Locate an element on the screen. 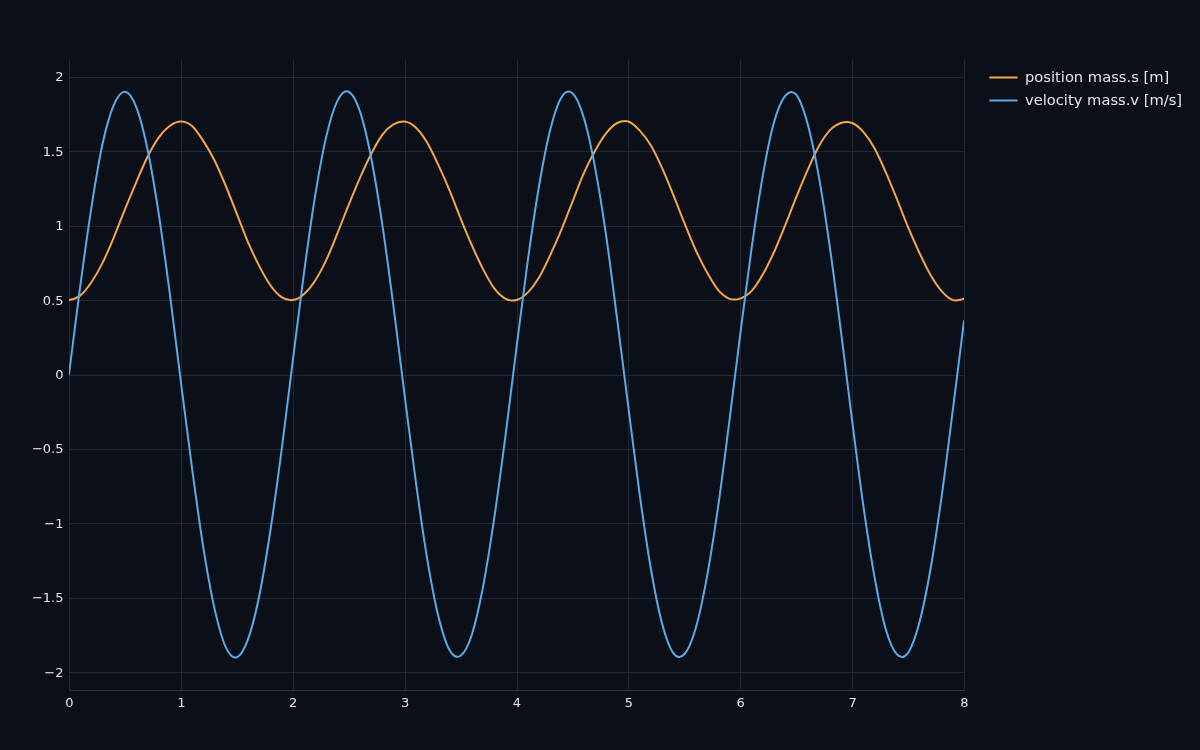 This screenshot has height=750, width=1200. x-tick-label: 6 is located at coordinates (740, 702).